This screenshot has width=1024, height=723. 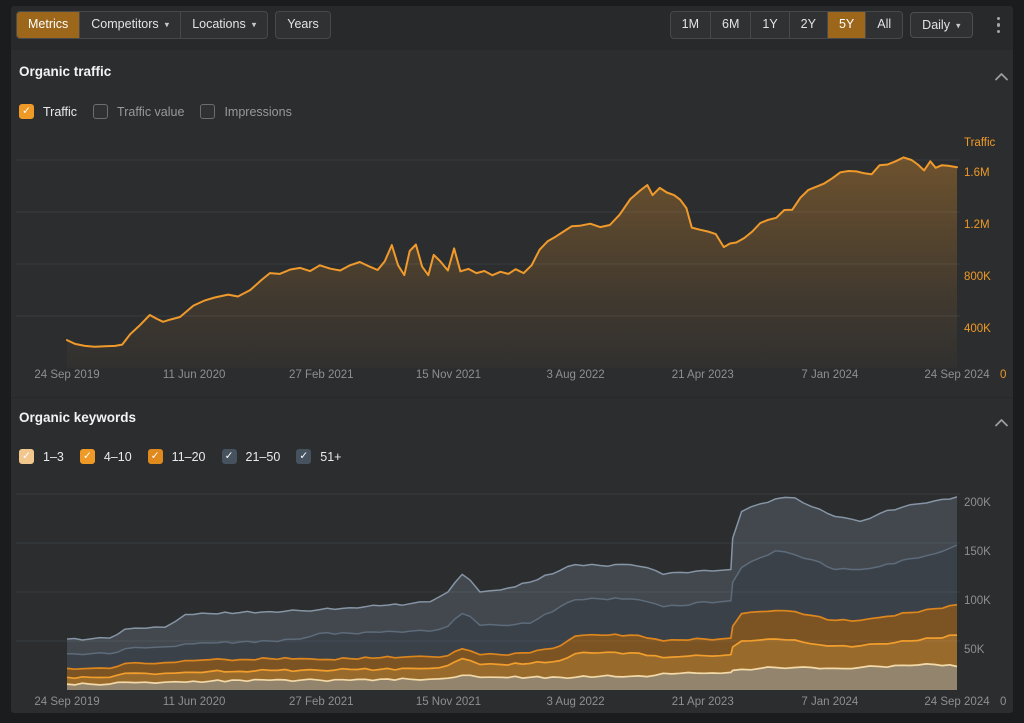 I want to click on toolbar-group: Years, so click(x=303, y=25).